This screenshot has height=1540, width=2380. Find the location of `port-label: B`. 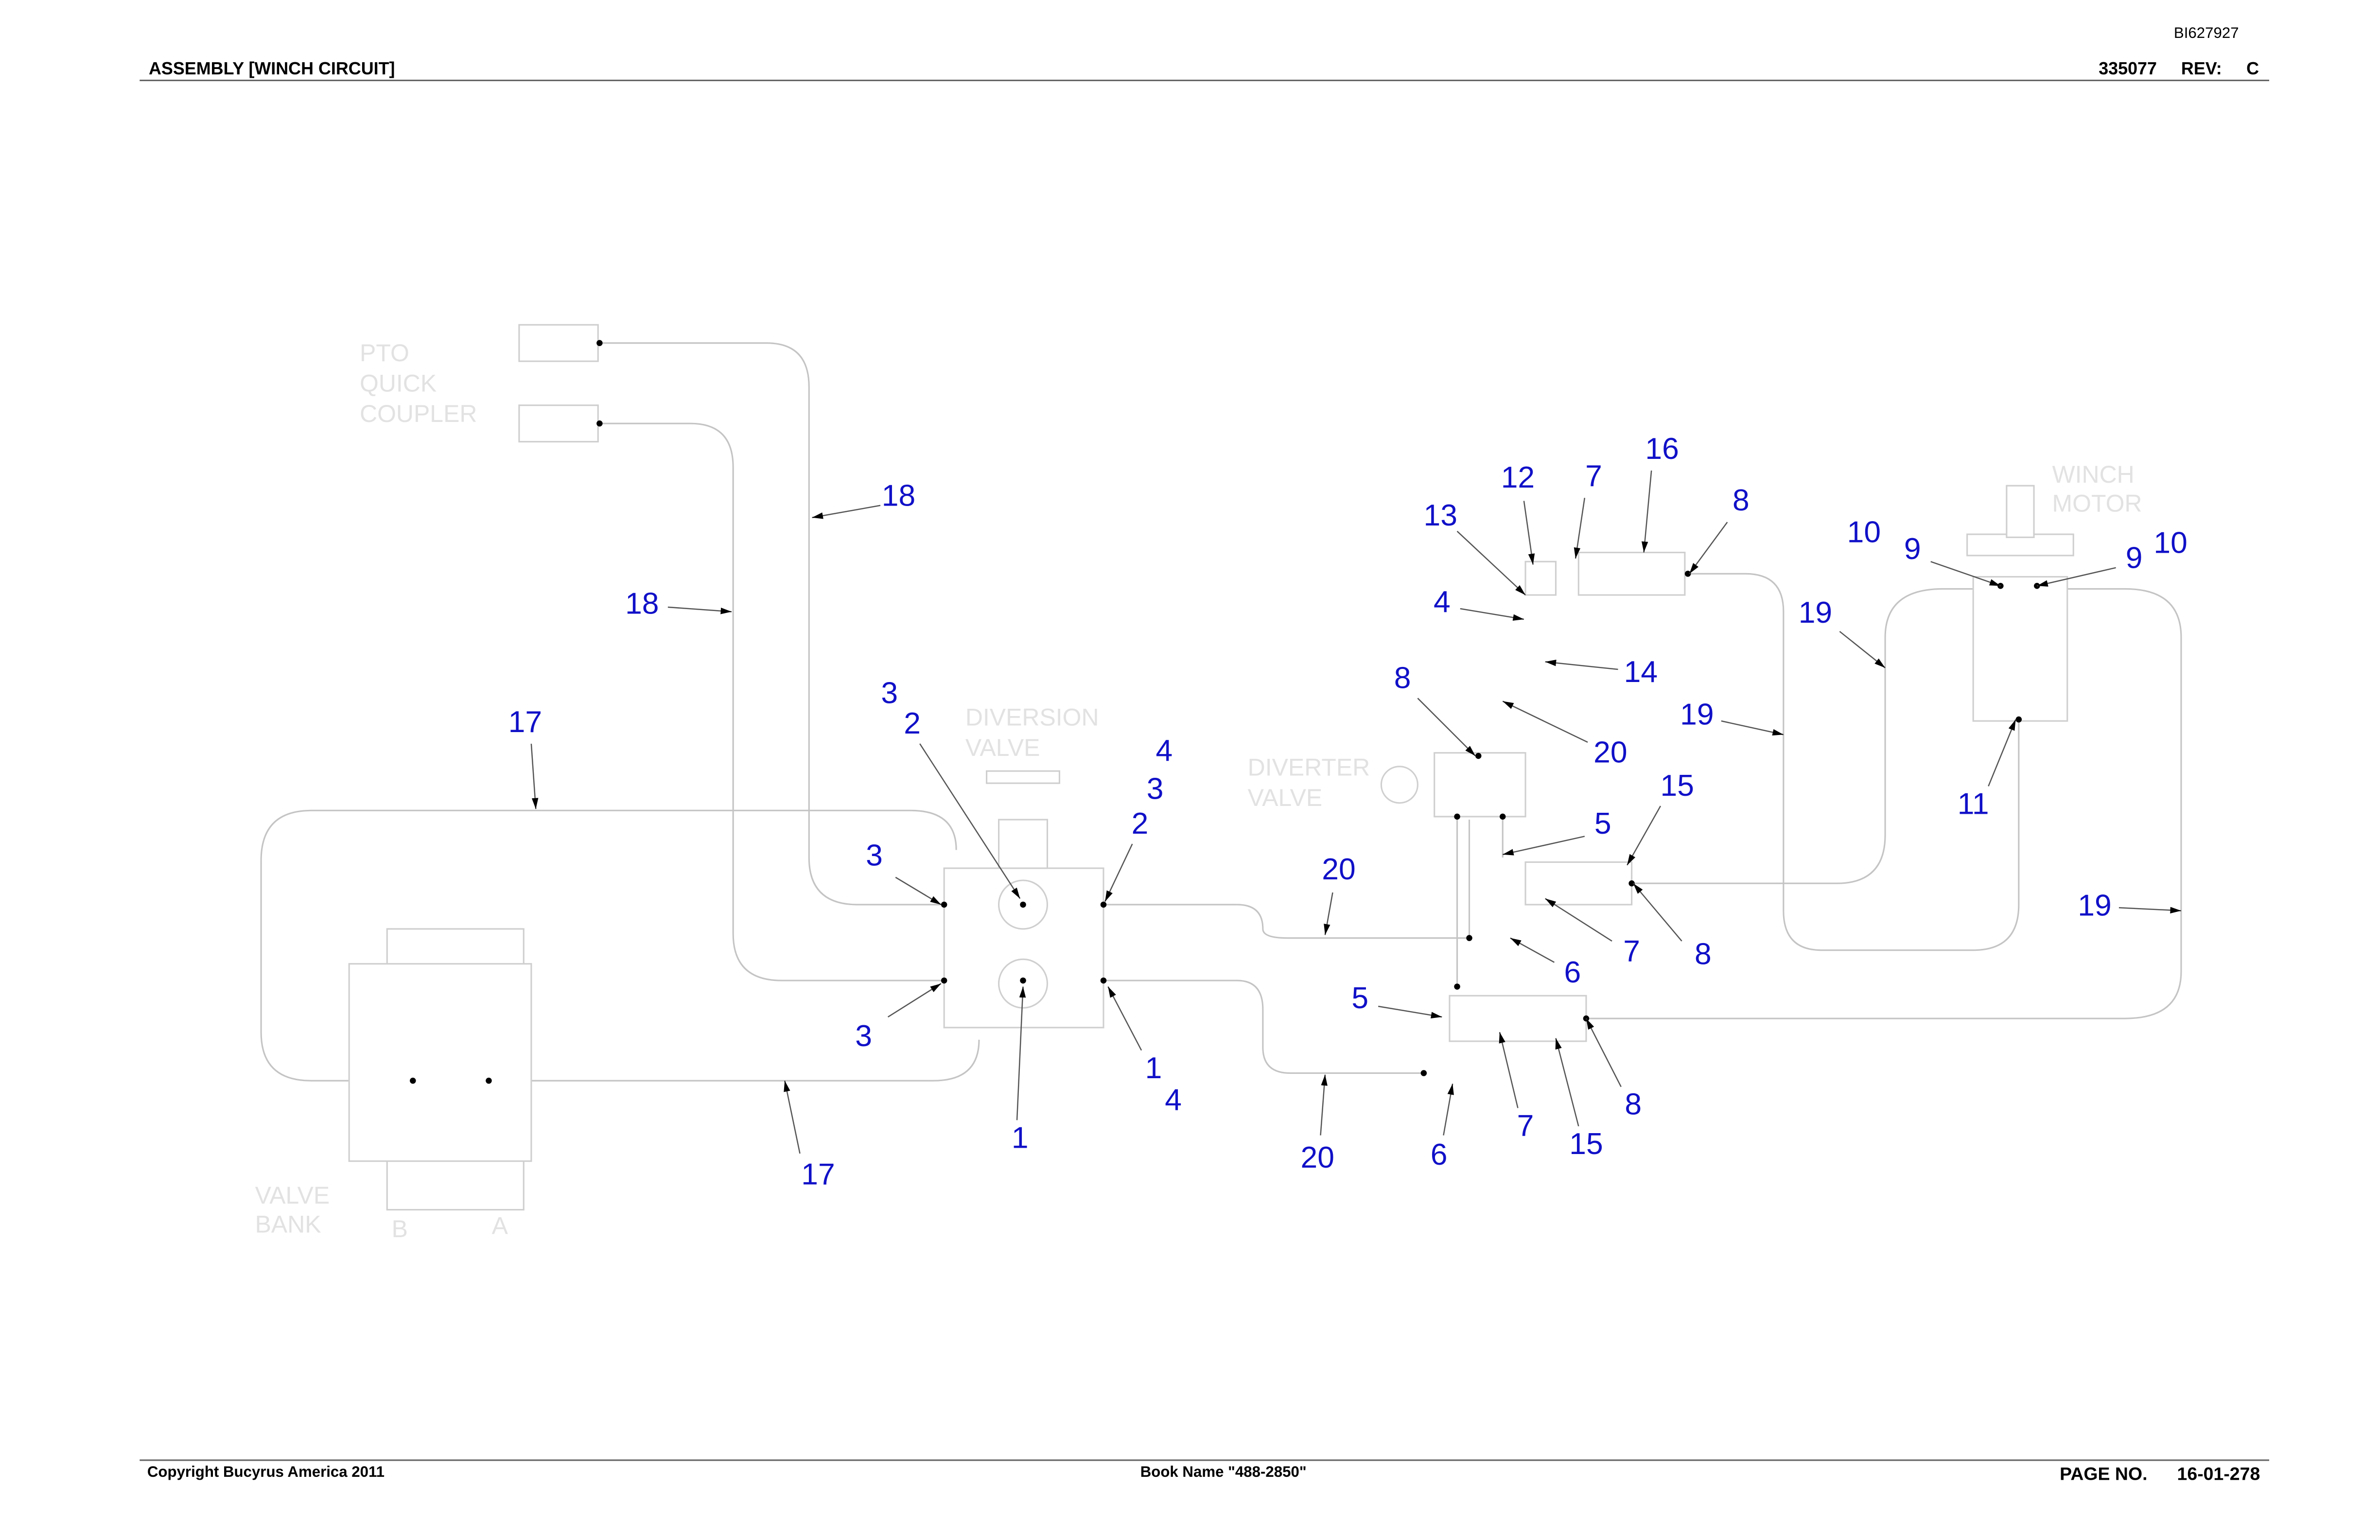

port-label: B is located at coordinates (400, 1228).